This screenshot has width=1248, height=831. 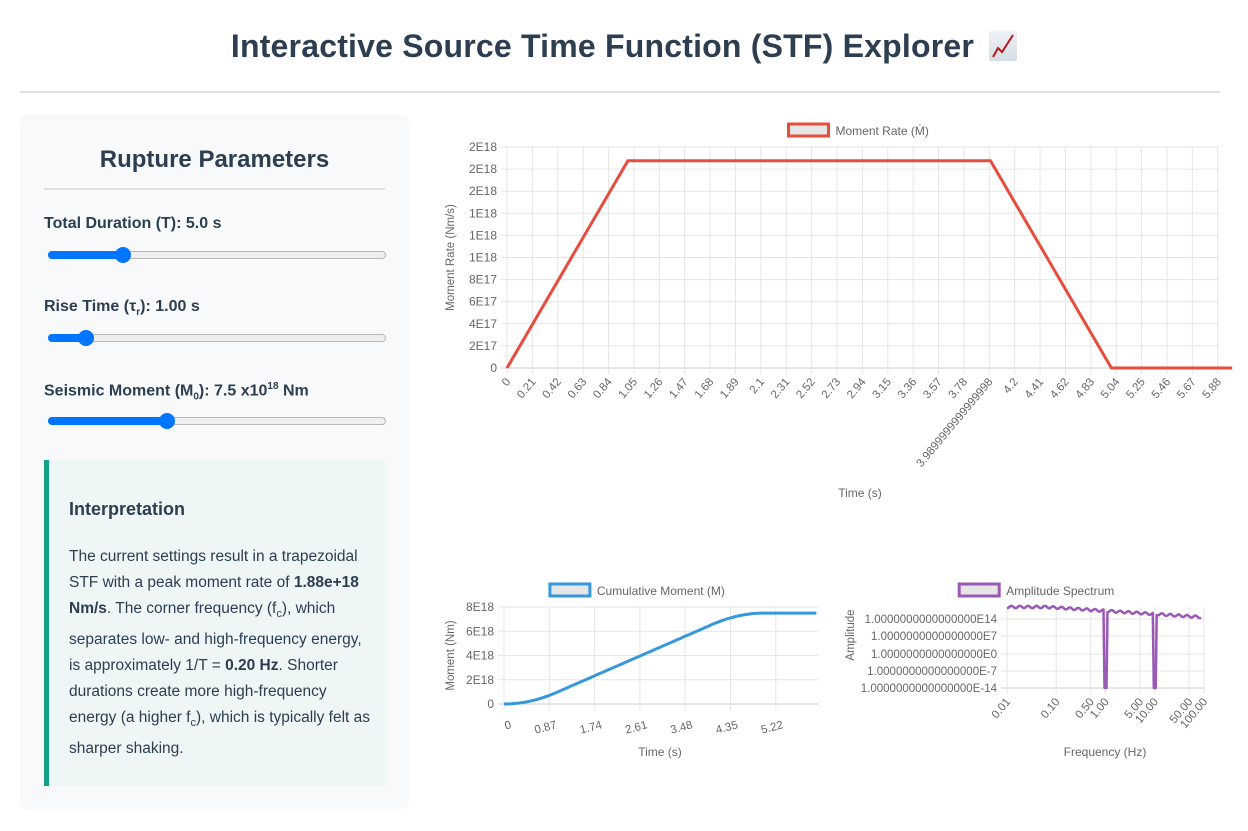 What do you see at coordinates (851, 634) in the screenshot?
I see `svg-text: Amplitude` at bounding box center [851, 634].